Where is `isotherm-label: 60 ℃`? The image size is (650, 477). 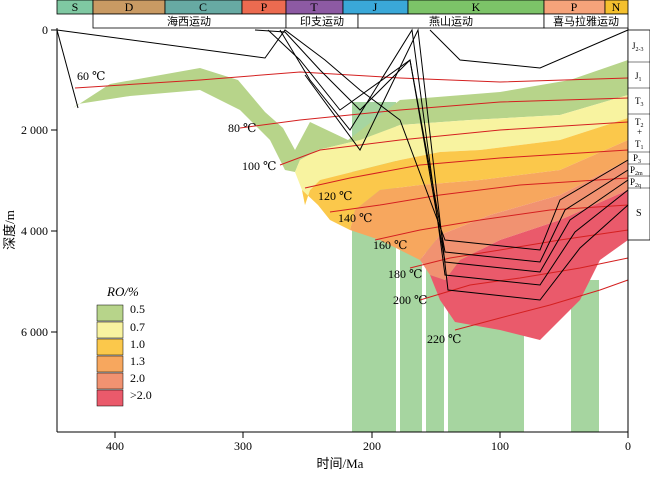 isotherm-label: 60 ℃ is located at coordinates (91, 76).